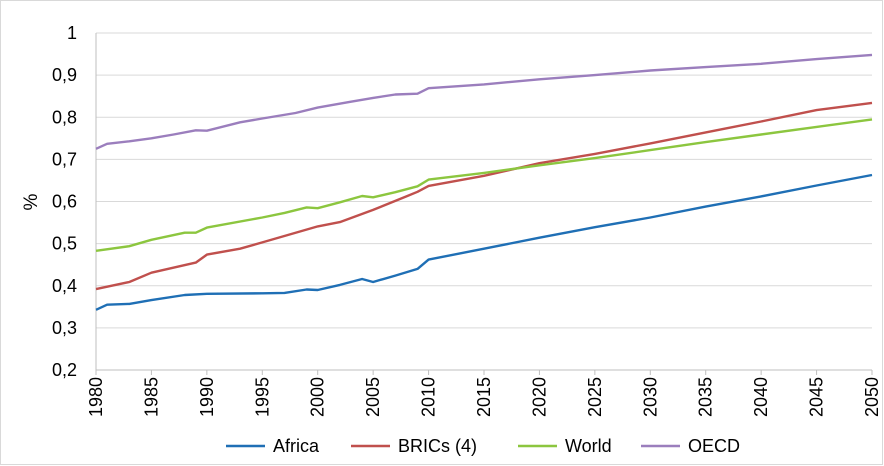 The height and width of the screenshot is (466, 884). What do you see at coordinates (595, 397) in the screenshot?
I see `x-tick-label: 2025` at bounding box center [595, 397].